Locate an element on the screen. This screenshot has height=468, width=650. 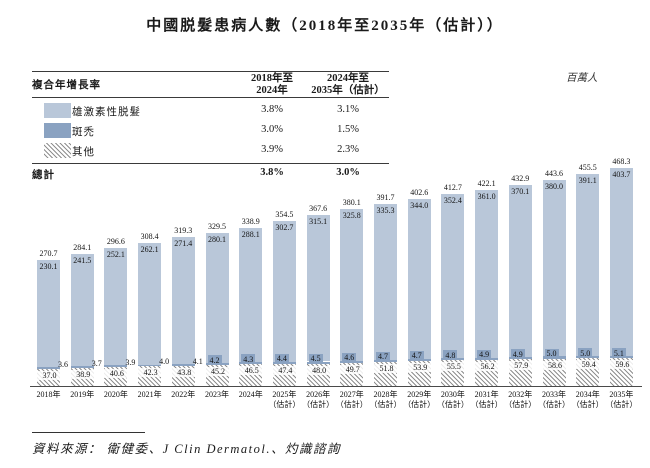
table-rule-top is located at coordinates (210, 71).